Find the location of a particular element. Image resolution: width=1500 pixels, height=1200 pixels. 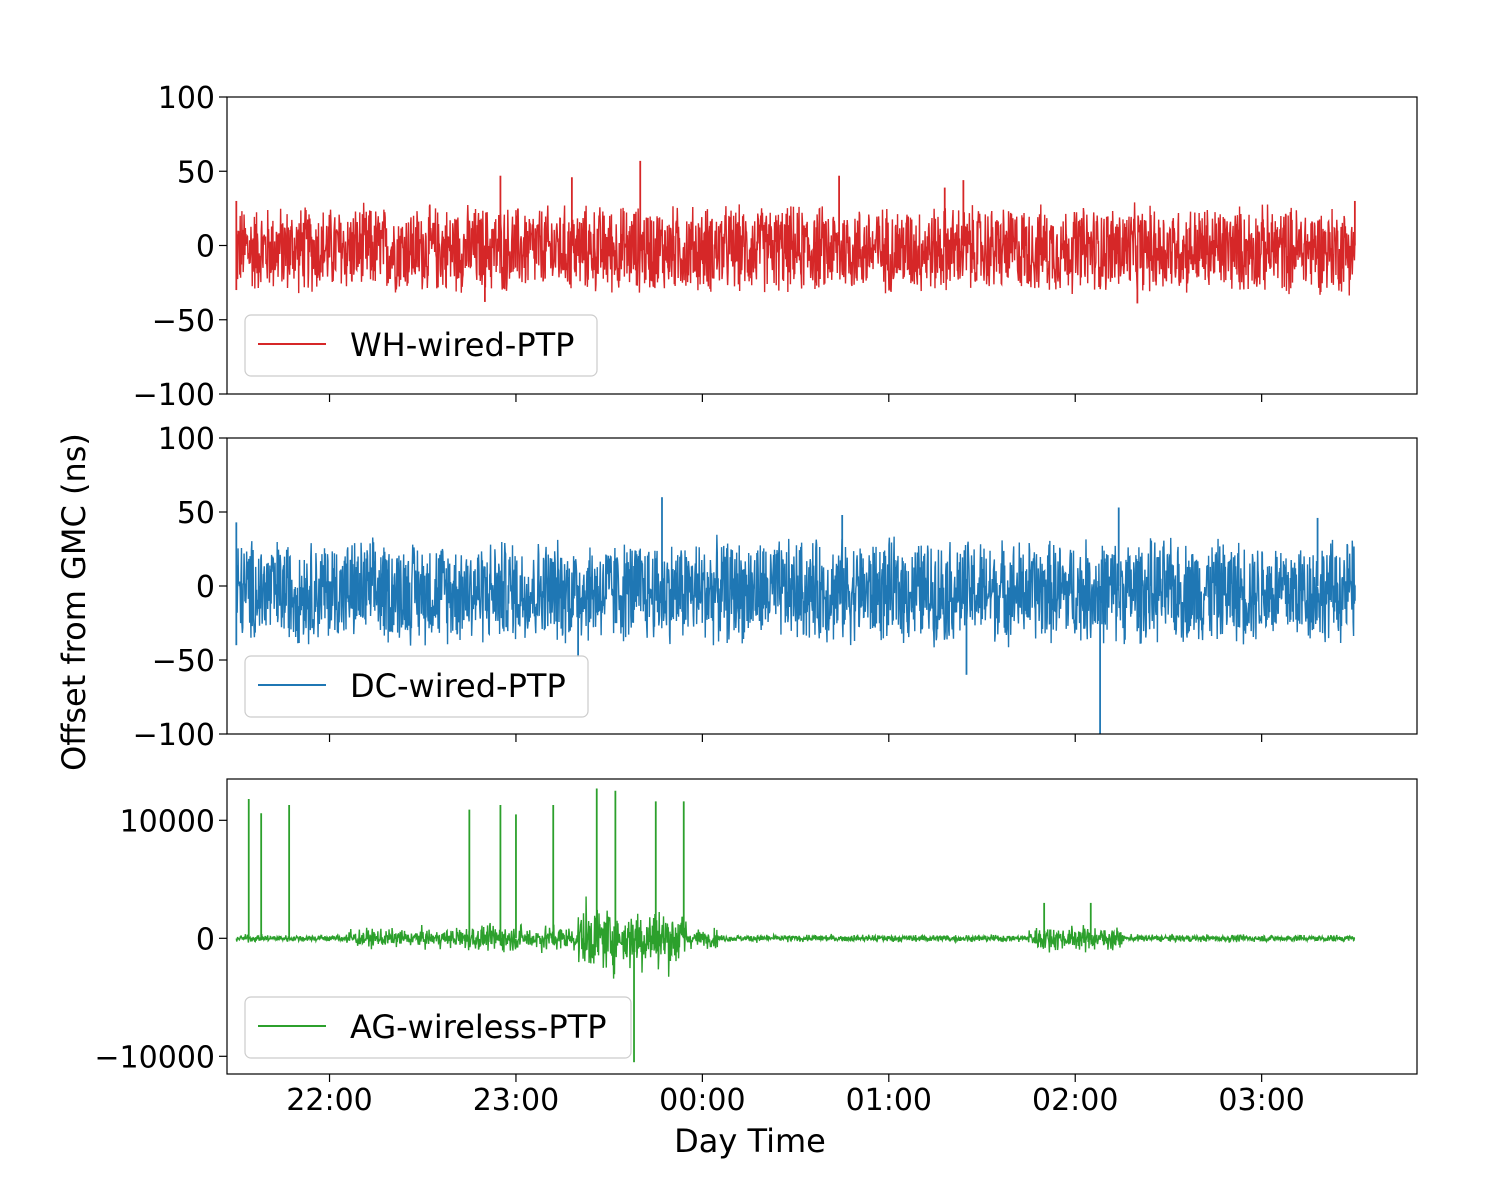

legend: AG-wireless-PTP is located at coordinates (438, 1027).